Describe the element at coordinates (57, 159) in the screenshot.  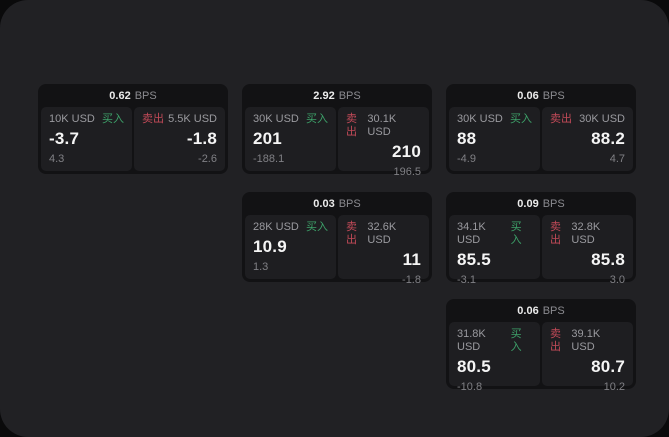
I see `buy-delta: 4.3` at that location.